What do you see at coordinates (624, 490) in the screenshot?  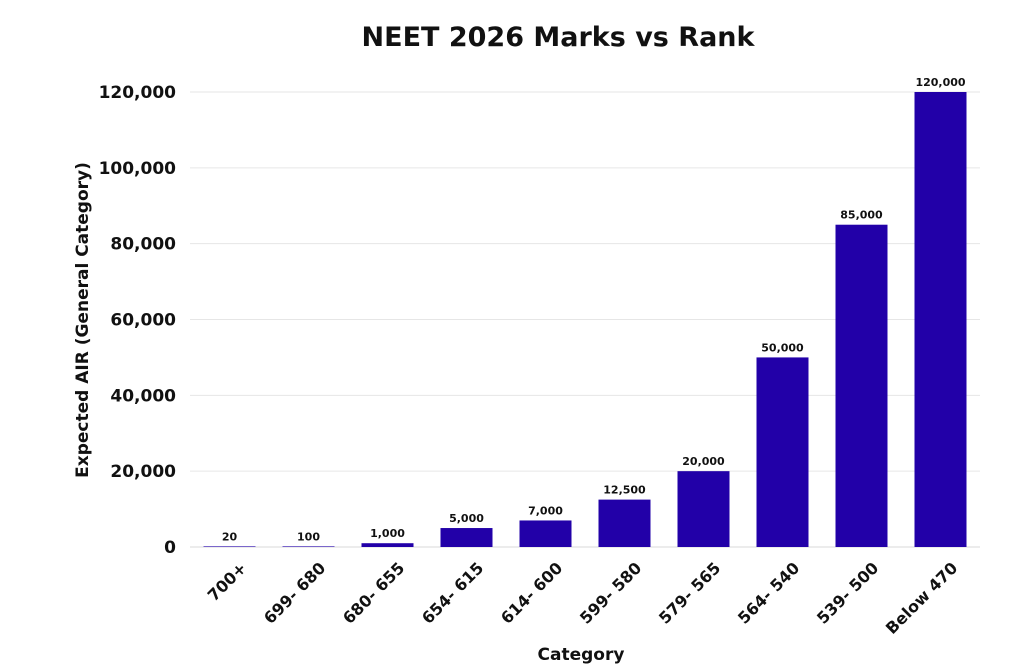 I see `data-label: 12,500` at bounding box center [624, 490].